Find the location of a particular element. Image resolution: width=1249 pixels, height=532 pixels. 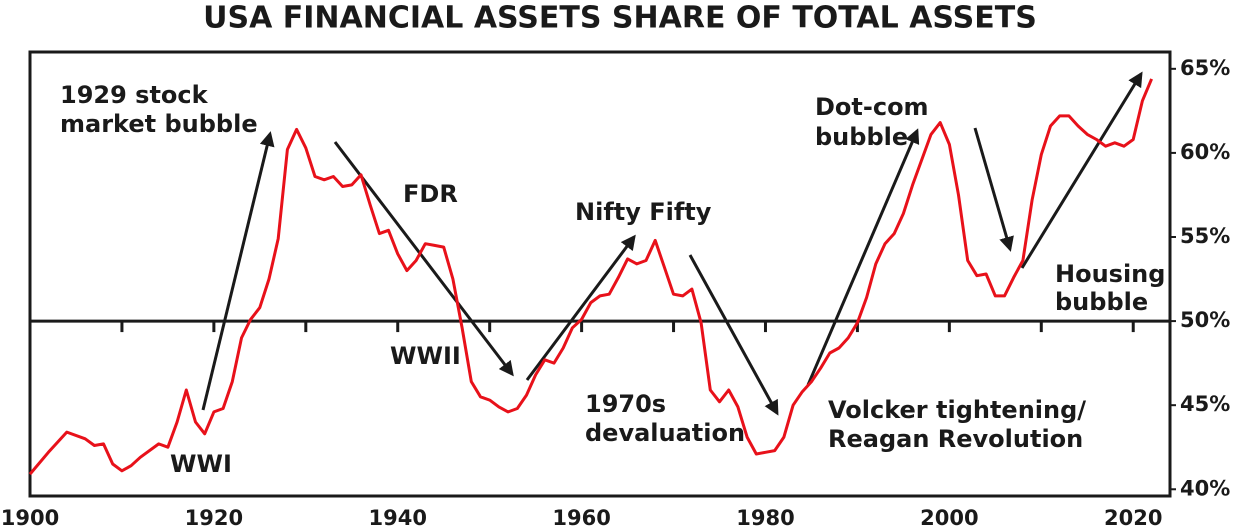

annotation: Dot-com is located at coordinates (872, 107).